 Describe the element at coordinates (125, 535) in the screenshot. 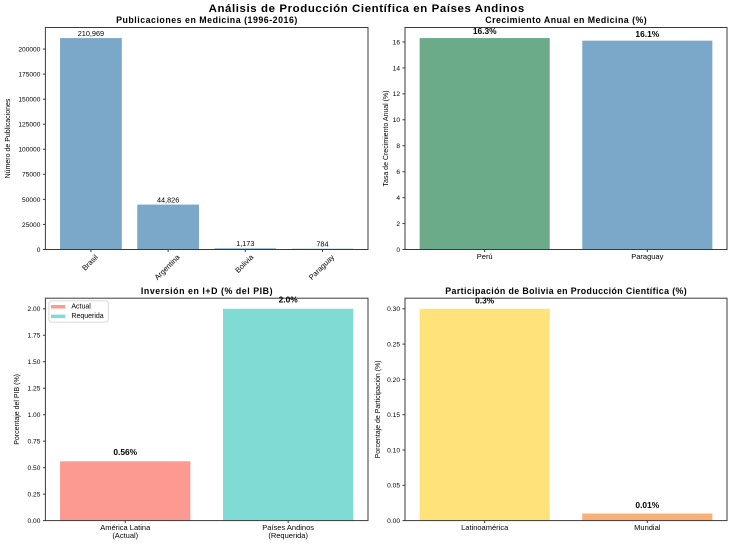

I see `svg-text: (Actual)` at that location.